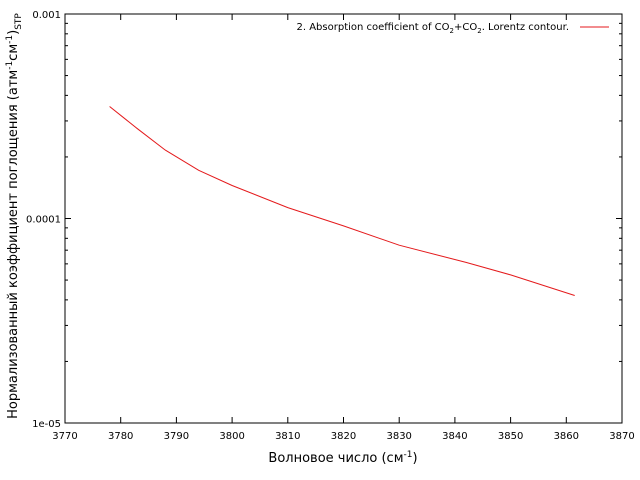 This screenshot has height=480, width=640. I want to click on x-tick-label: 3800, so click(231, 436).